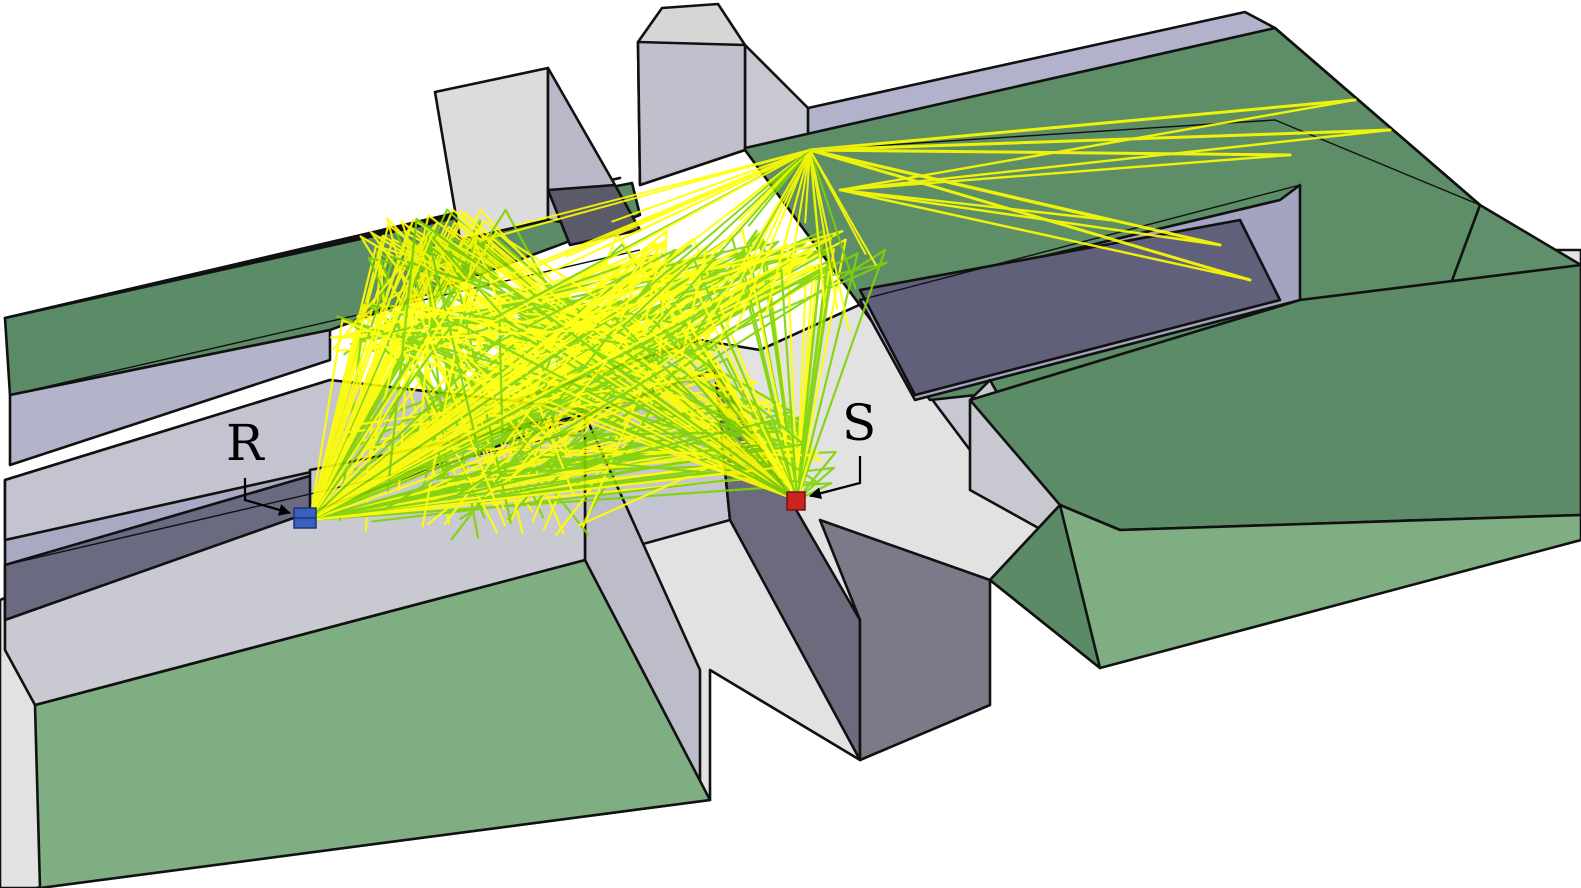  I want to click on receiver-marker, so click(305, 518).